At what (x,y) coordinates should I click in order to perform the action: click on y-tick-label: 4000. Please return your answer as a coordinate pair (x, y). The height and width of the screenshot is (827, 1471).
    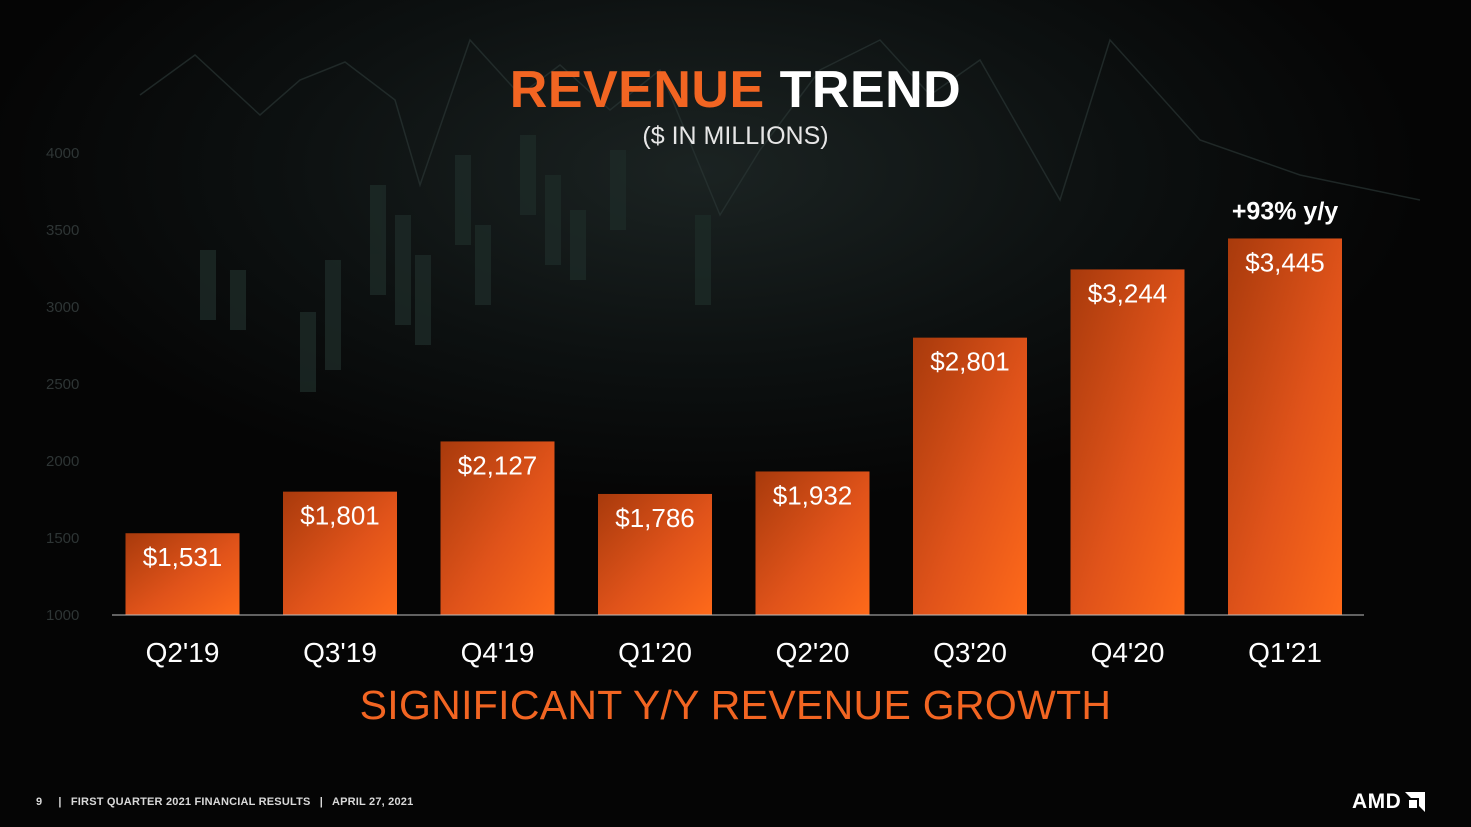
    Looking at the image, I should click on (62, 153).